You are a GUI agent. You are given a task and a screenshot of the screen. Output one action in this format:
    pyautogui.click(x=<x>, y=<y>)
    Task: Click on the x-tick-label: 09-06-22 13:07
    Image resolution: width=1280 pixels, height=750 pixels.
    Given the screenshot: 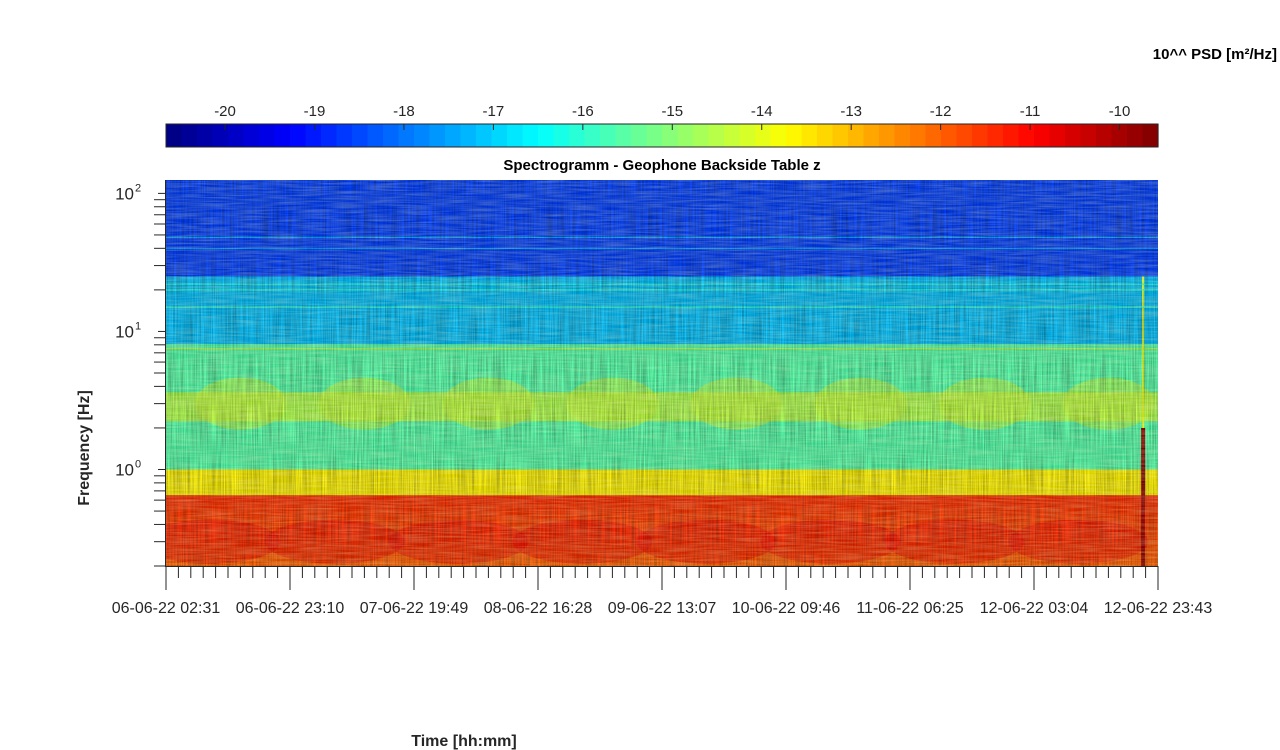 What is the action you would take?
    pyautogui.click(x=662, y=608)
    